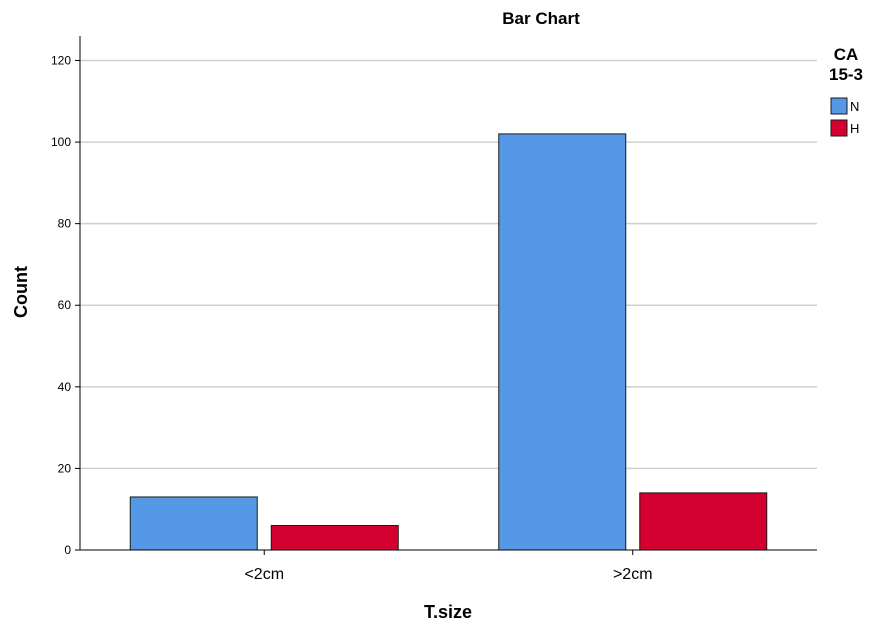 The width and height of the screenshot is (869, 623). What do you see at coordinates (67, 550) in the screenshot?
I see `y-tick-label: 0` at bounding box center [67, 550].